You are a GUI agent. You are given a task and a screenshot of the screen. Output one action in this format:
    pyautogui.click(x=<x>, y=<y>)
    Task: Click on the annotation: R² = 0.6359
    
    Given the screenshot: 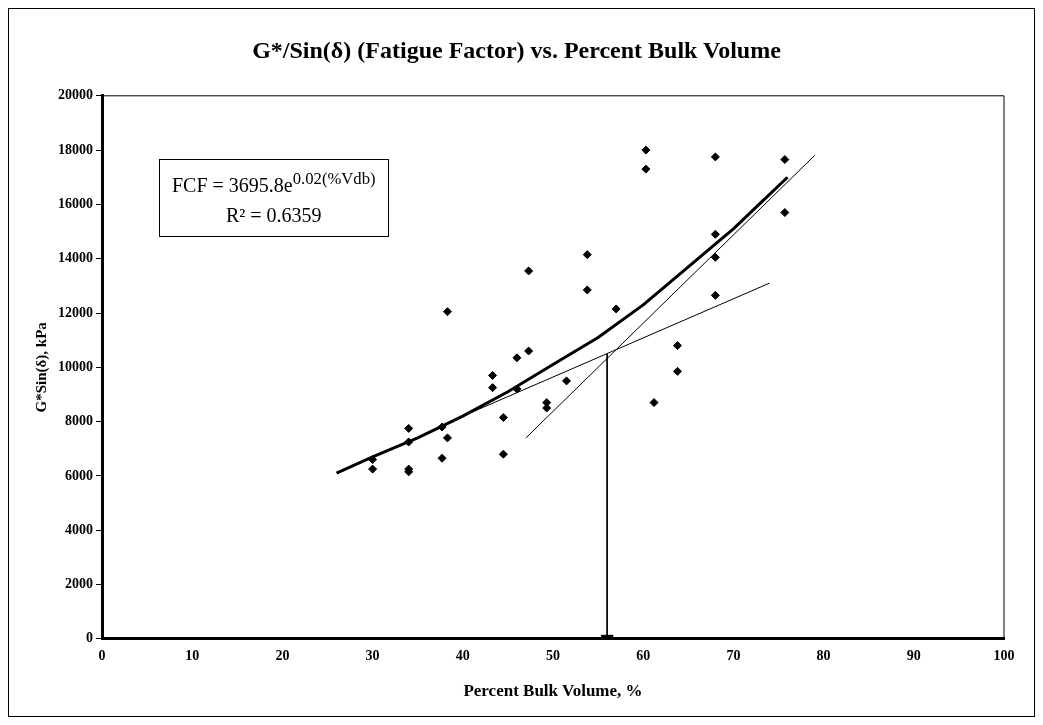 What is the action you would take?
    pyautogui.click(x=273, y=215)
    